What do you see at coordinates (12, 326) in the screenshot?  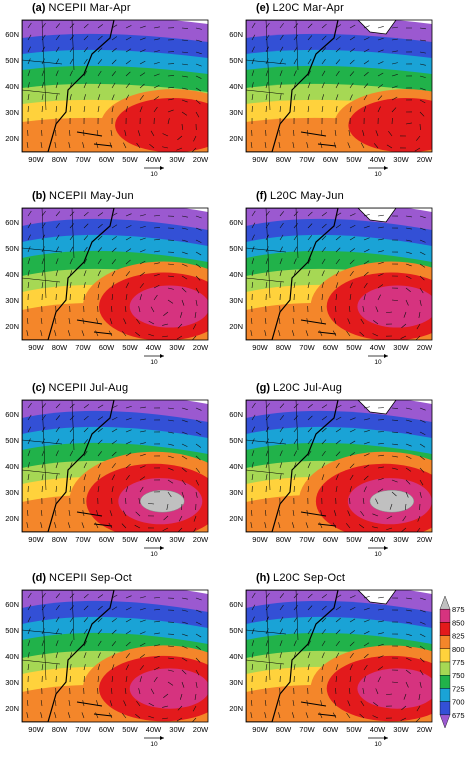 I see `lat-tick-label: 20N` at bounding box center [12, 326].